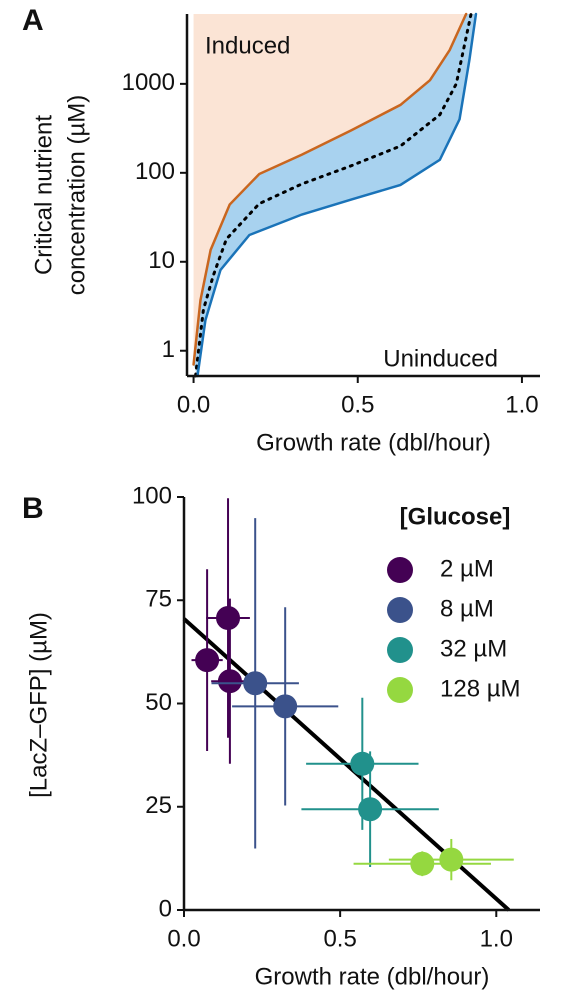 Image resolution: width=563 pixels, height=1000 pixels. What do you see at coordinates (473, 648) in the screenshot?
I see `legend-label: 32 µM` at bounding box center [473, 648].